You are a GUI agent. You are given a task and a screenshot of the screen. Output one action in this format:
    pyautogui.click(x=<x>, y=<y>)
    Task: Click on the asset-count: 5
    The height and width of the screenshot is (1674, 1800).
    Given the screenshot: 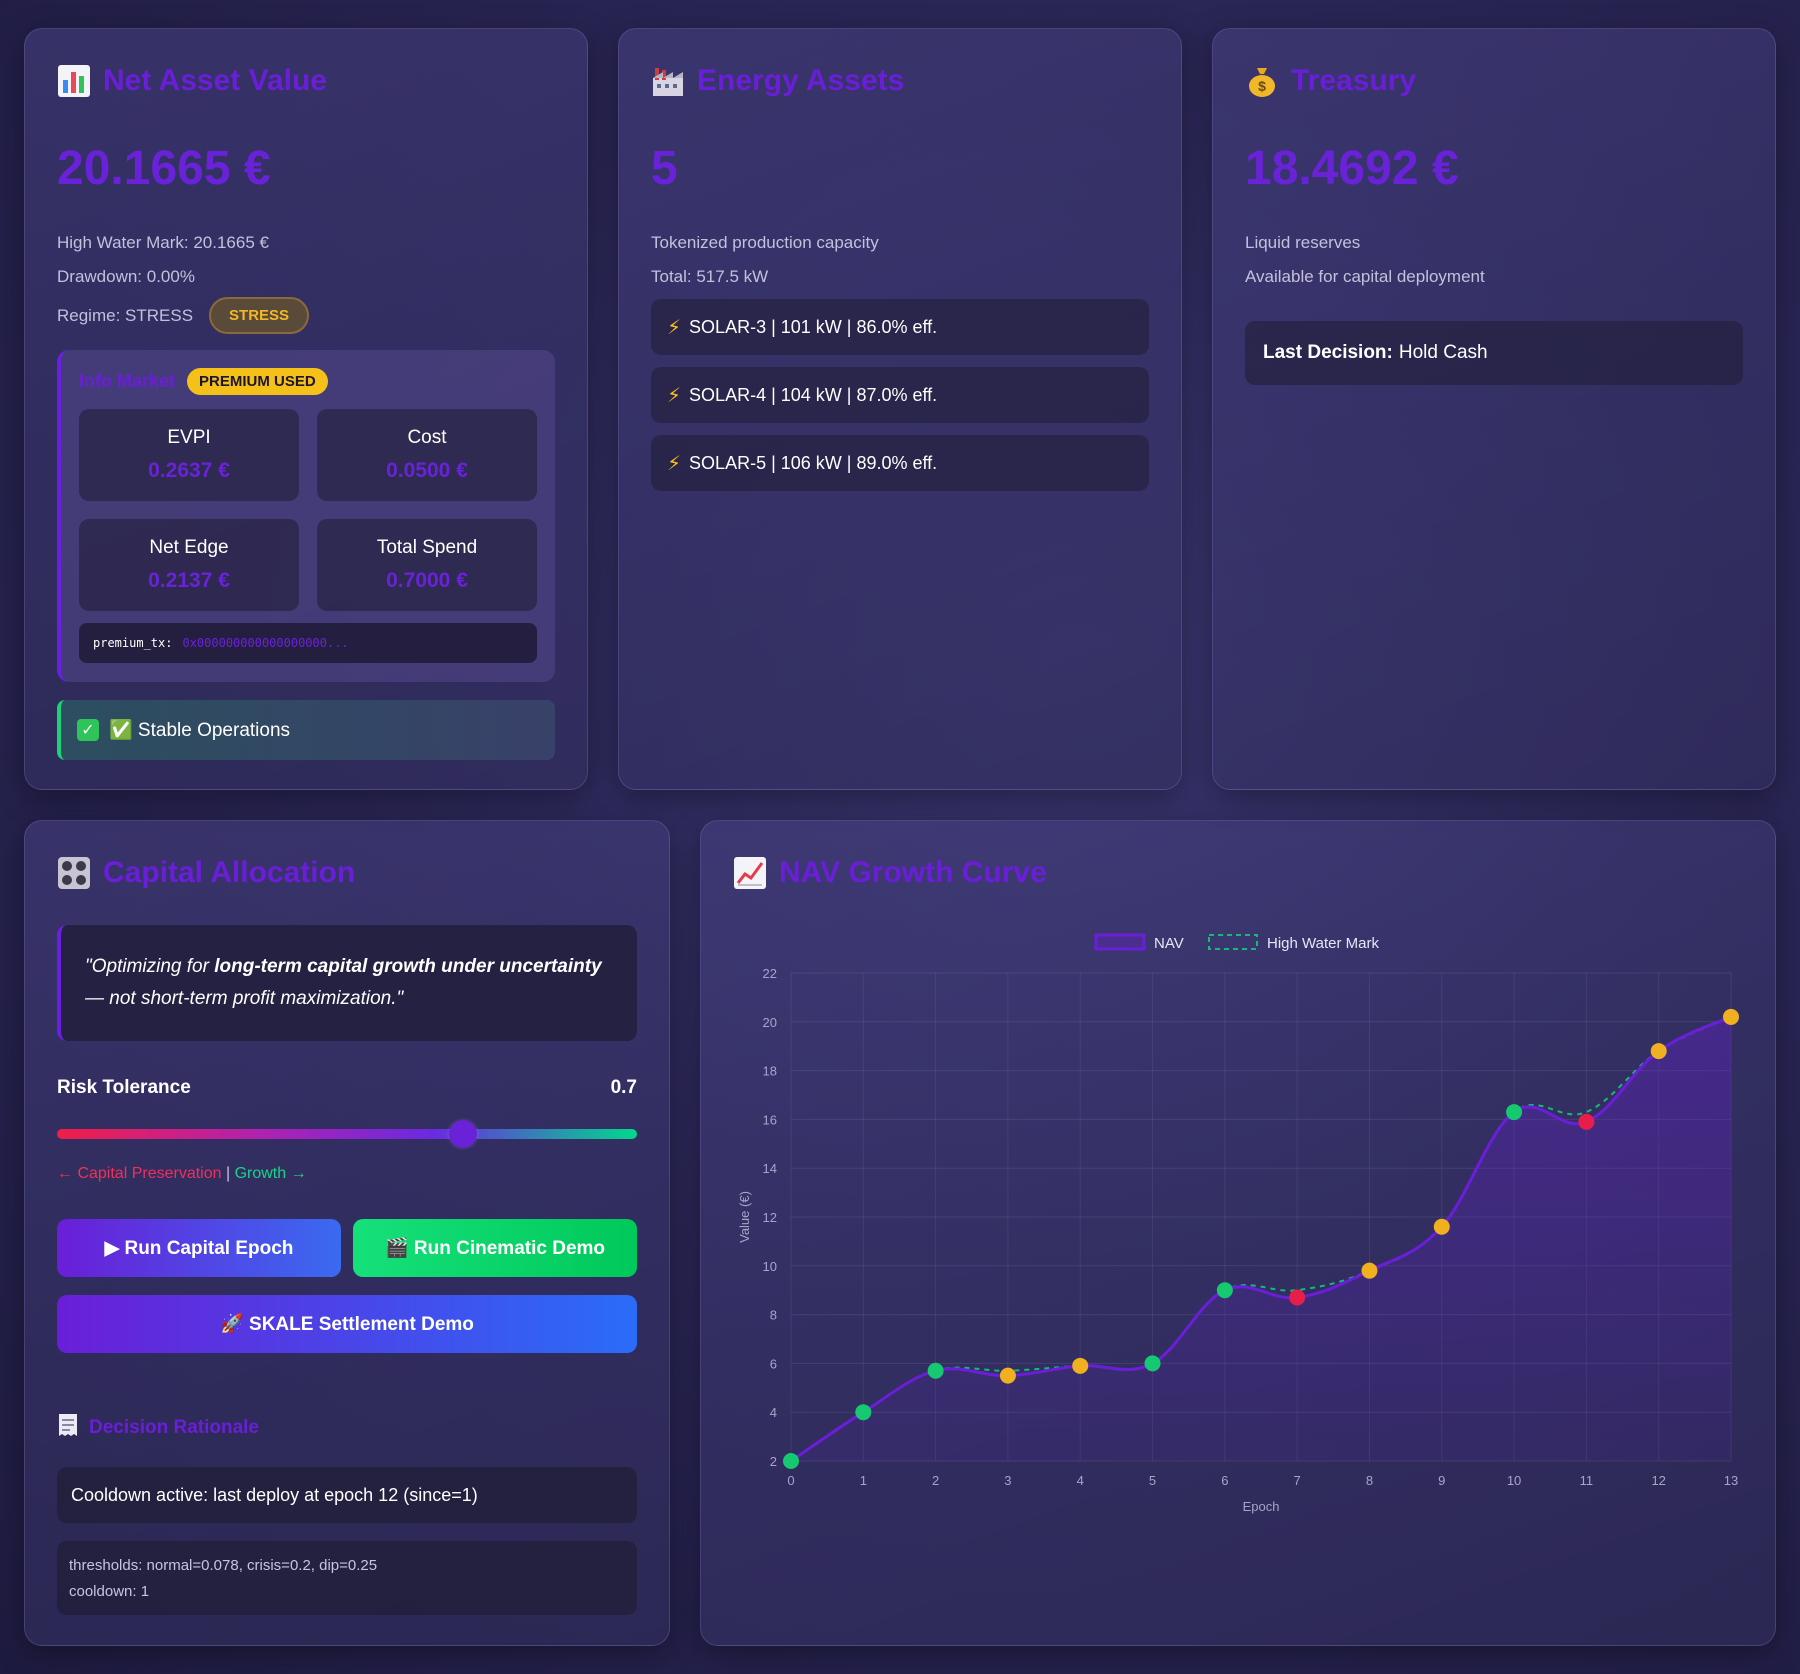 What is the action you would take?
    pyautogui.click(x=664, y=168)
    